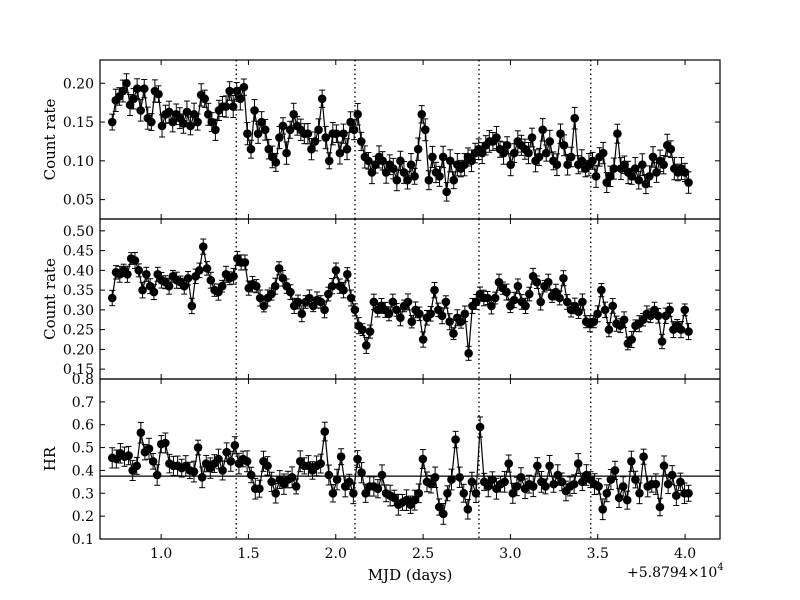  What do you see at coordinates (78, 311) in the screenshot?
I see `y-tick-label: 0.30` at bounding box center [78, 311].